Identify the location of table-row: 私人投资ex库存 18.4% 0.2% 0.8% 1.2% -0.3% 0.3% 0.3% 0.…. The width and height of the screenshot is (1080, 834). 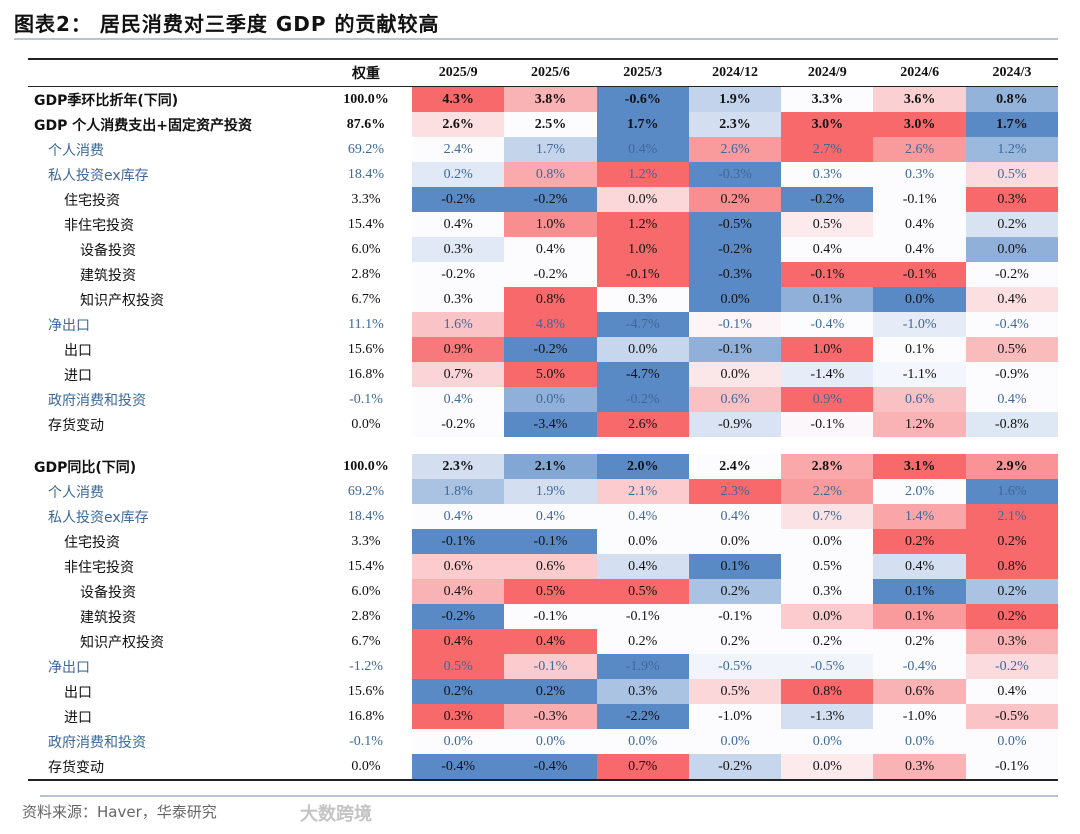
(543, 174).